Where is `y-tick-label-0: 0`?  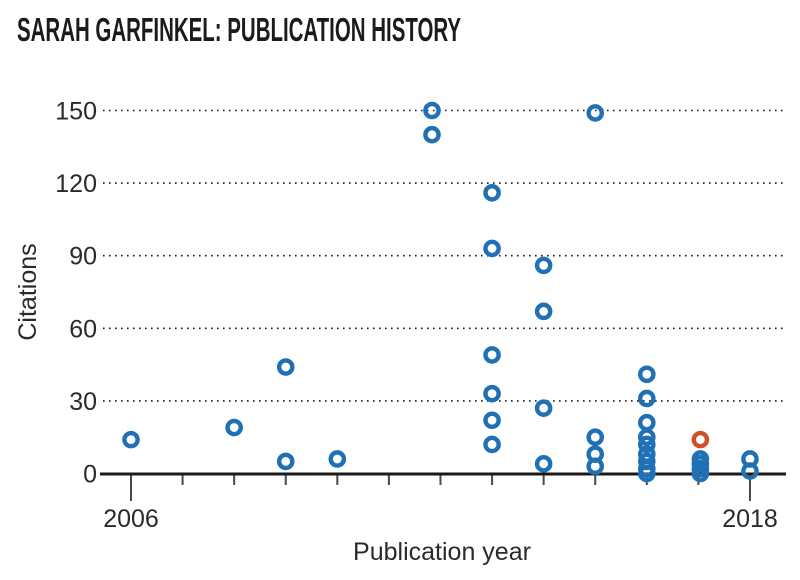
y-tick-label-0: 0 is located at coordinates (90, 475).